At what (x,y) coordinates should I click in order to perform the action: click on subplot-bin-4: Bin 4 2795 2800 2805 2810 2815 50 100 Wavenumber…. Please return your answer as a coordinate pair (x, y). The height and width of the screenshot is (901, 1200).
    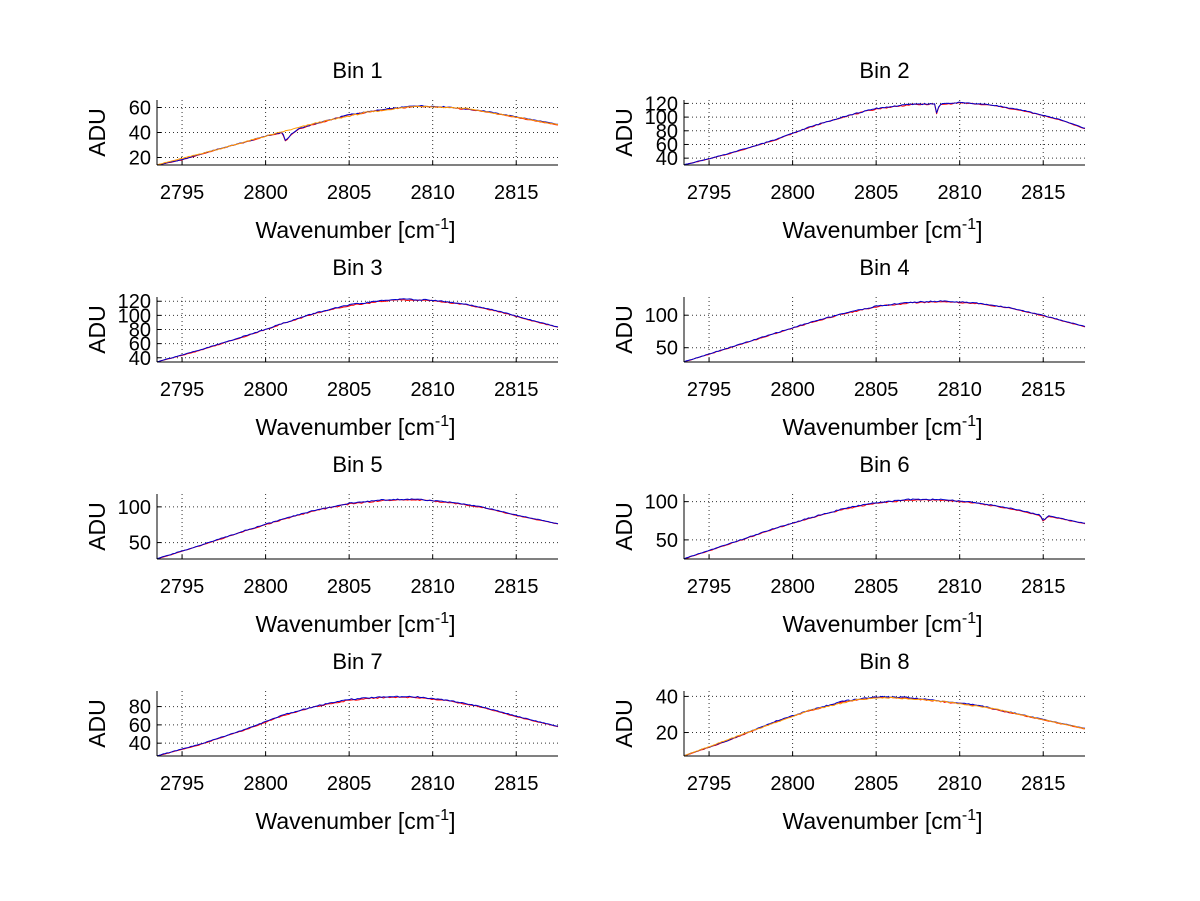
    Looking at the image, I should click on (848, 347).